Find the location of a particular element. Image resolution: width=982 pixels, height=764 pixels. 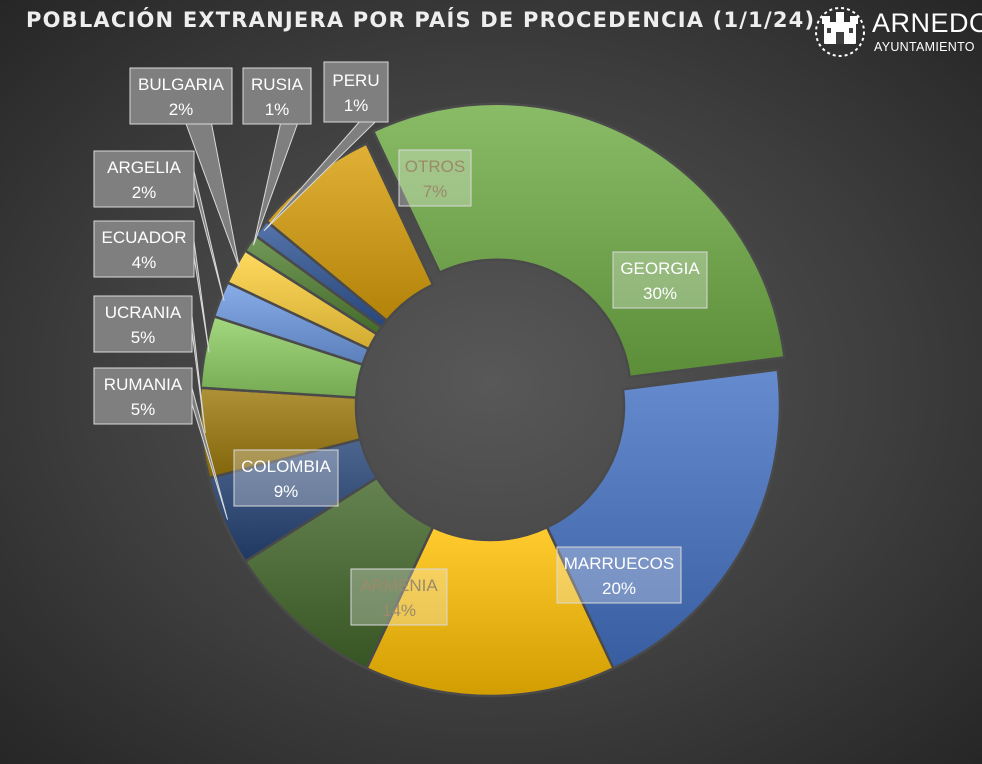

logo-name: ARNEDO is located at coordinates (927, 23).